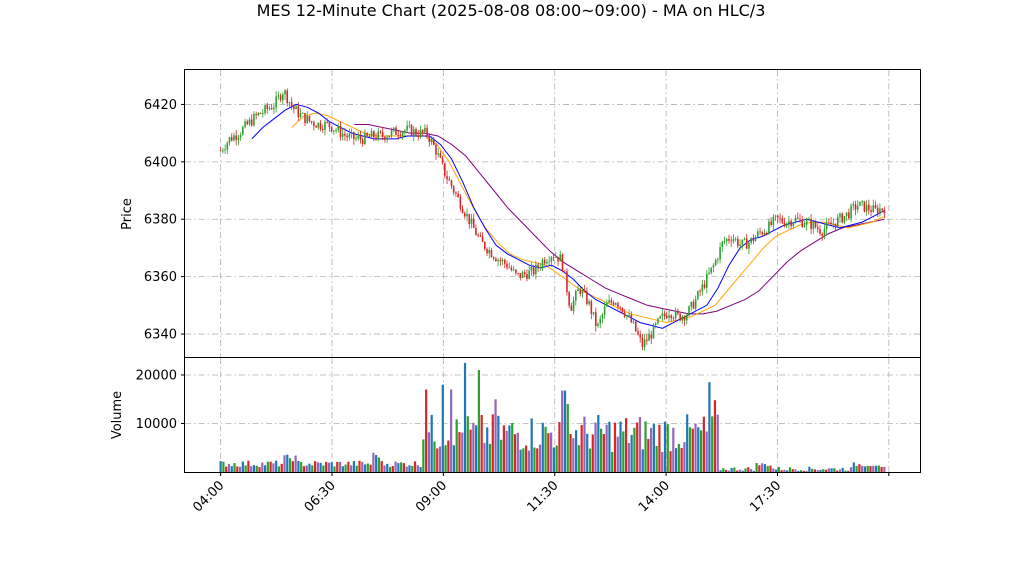  What do you see at coordinates (552, 417) in the screenshot?
I see `volume-bars` at bounding box center [552, 417].